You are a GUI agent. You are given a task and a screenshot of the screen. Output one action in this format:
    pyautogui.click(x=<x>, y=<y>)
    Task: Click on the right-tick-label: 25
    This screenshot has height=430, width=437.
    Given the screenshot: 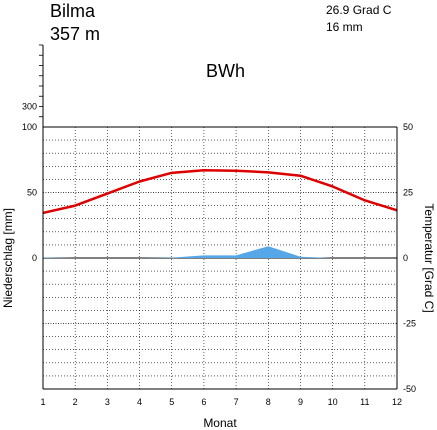 What is the action you would take?
    pyautogui.click(x=408, y=193)
    